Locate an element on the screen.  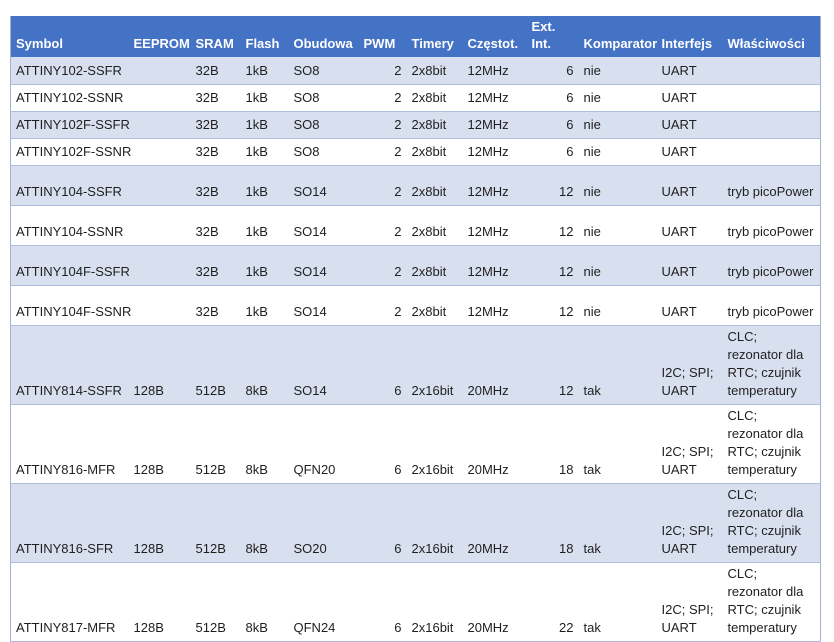
cell-ext-int: 18 is located at coordinates (566, 548).